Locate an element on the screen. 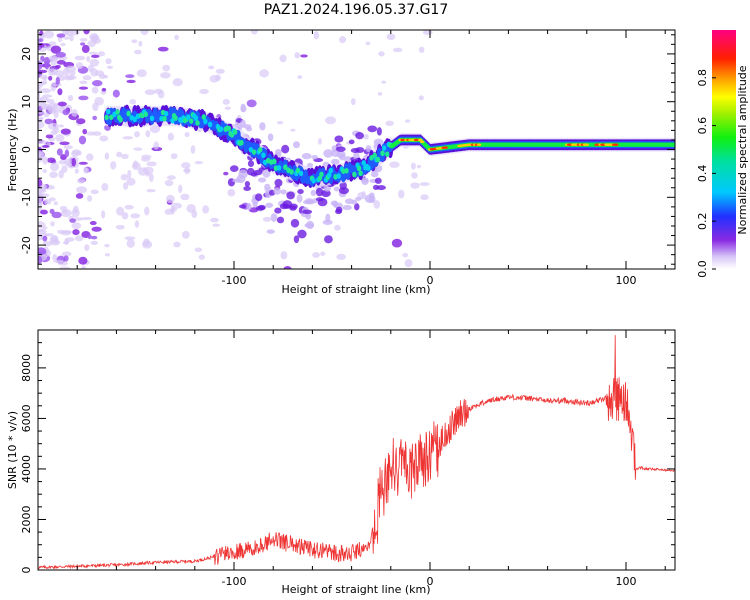 Image resolution: width=750 pixels, height=600 pixels. colorbar-ticks: 0.0 0.2 0.4 0.6 0.8 is located at coordinates (706, 173).